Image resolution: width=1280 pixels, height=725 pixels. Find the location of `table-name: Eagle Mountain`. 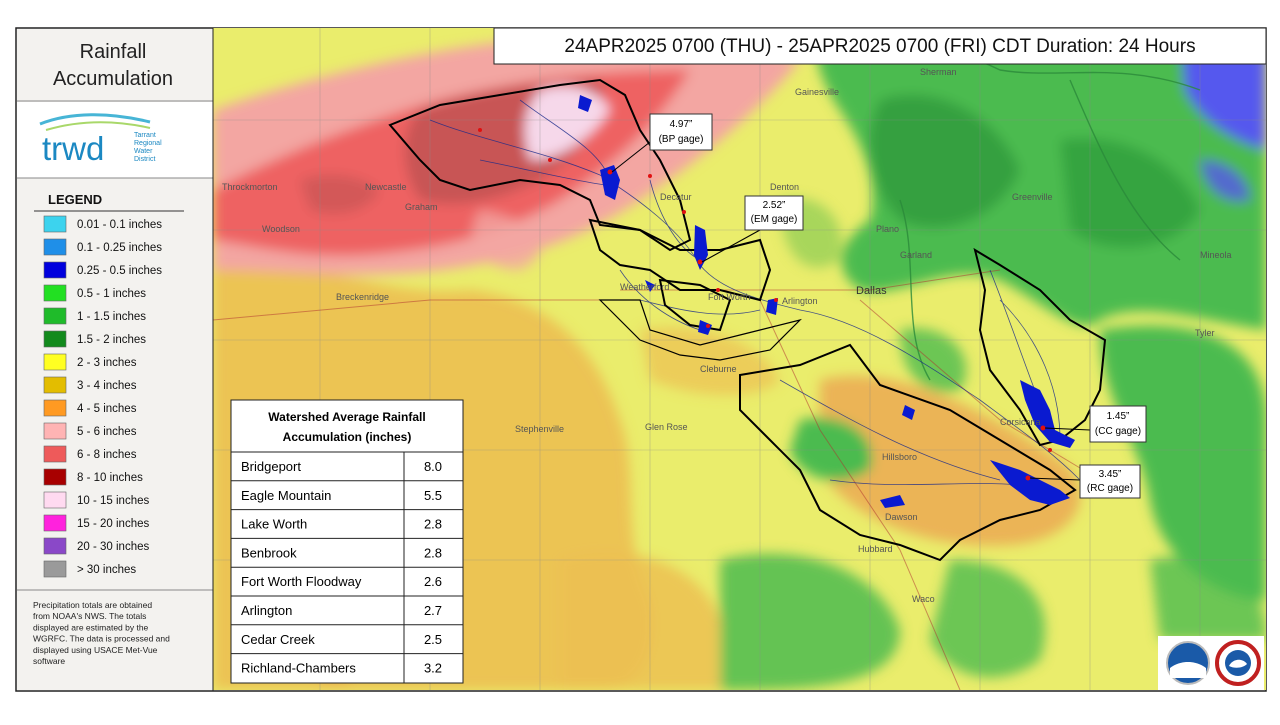

table-name: Eagle Mountain is located at coordinates (286, 495).